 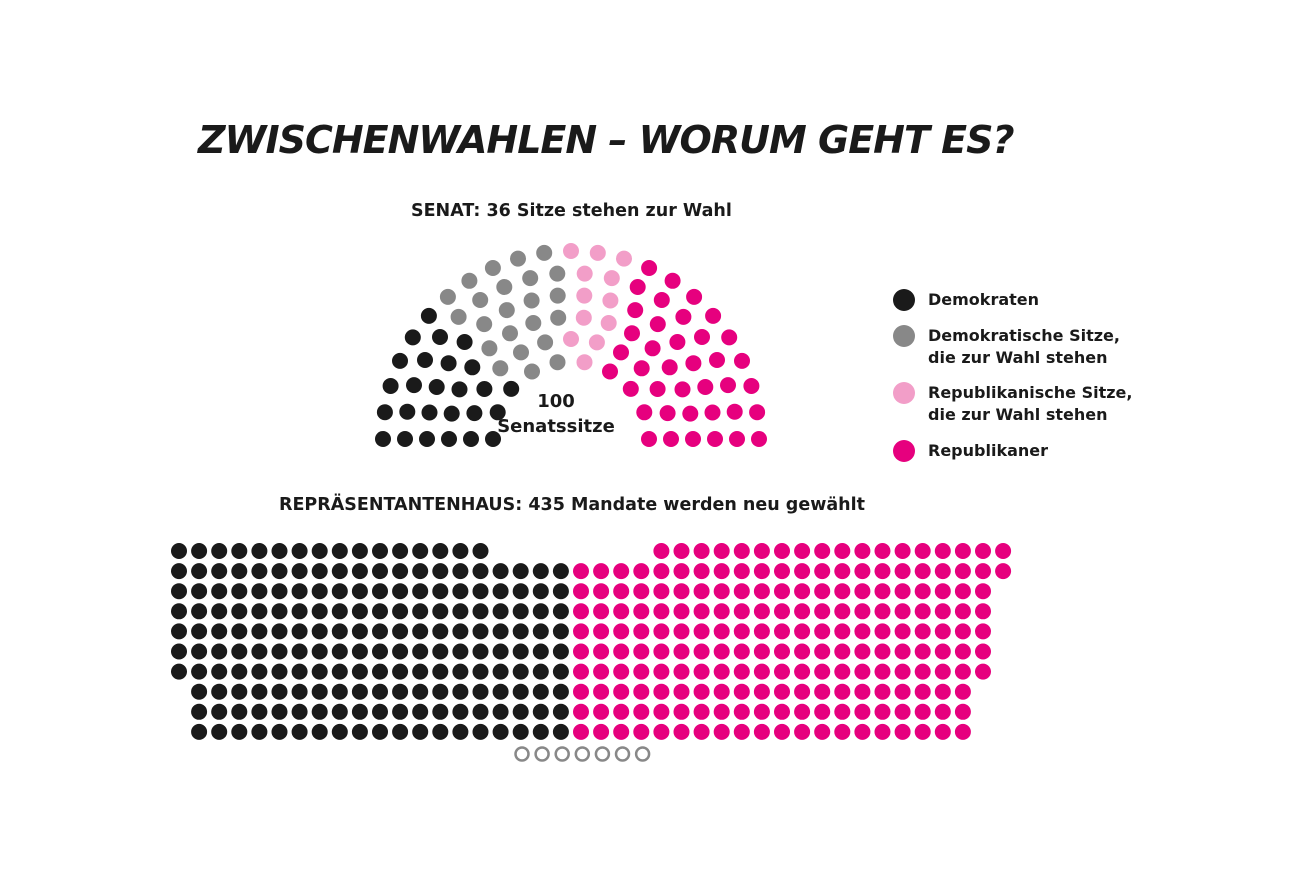 I want to click on legend-swatch-republicans, so click(x=904, y=451).